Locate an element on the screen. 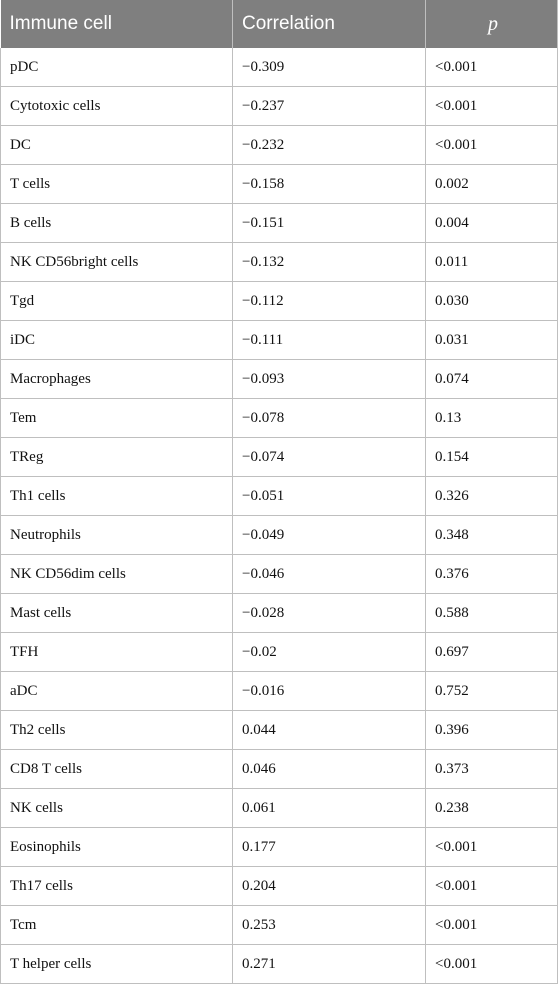  table-row: Th17 cells 0.204 <0.001 is located at coordinates (279, 886).